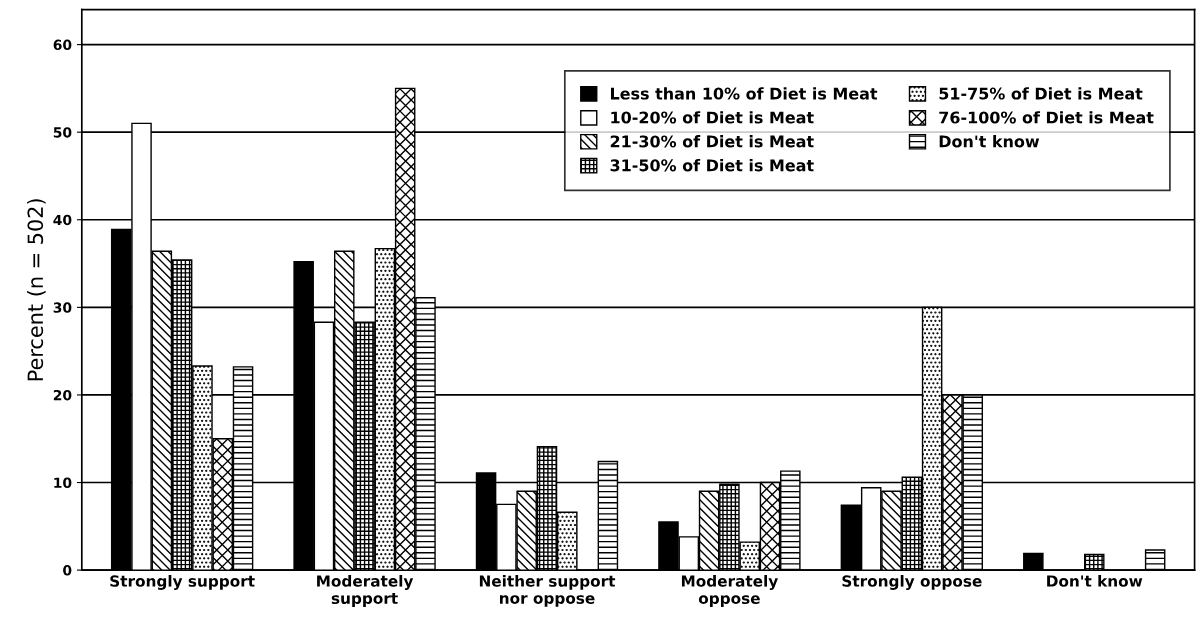  Describe the element at coordinates (1046, 117) in the screenshot. I see `legend-label: 76-100% of Diet is Meat` at that location.